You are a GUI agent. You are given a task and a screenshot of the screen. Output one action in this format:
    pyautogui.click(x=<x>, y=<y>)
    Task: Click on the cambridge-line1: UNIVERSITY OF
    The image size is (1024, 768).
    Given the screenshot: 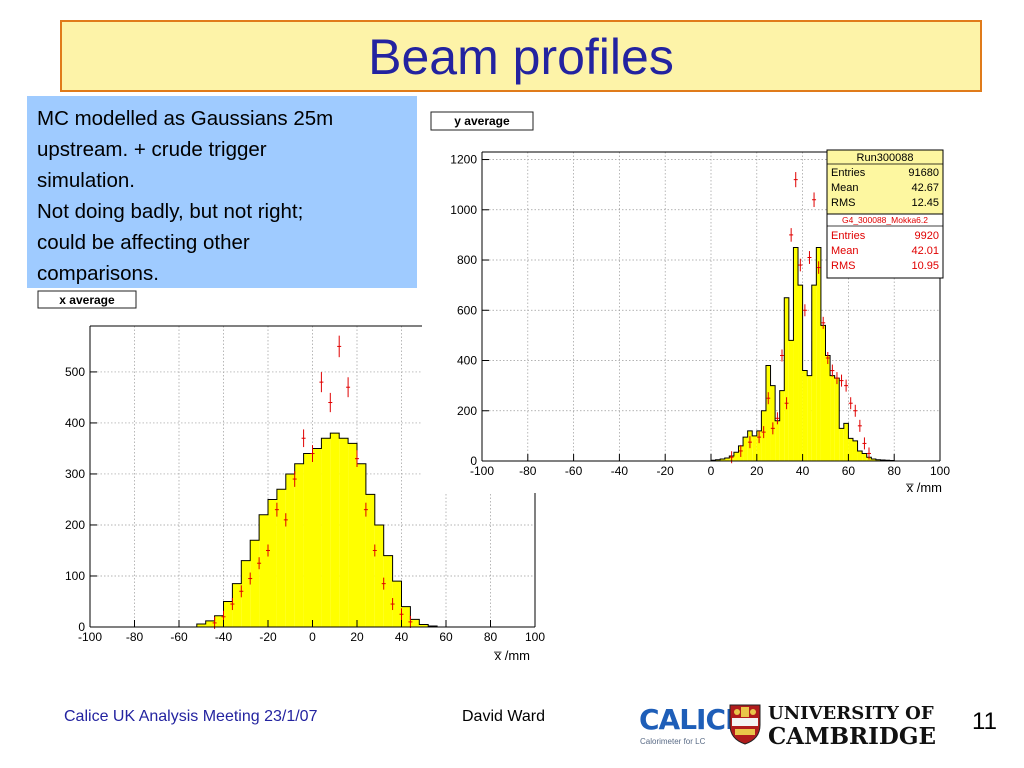 What is the action you would take?
    pyautogui.click(x=851, y=713)
    